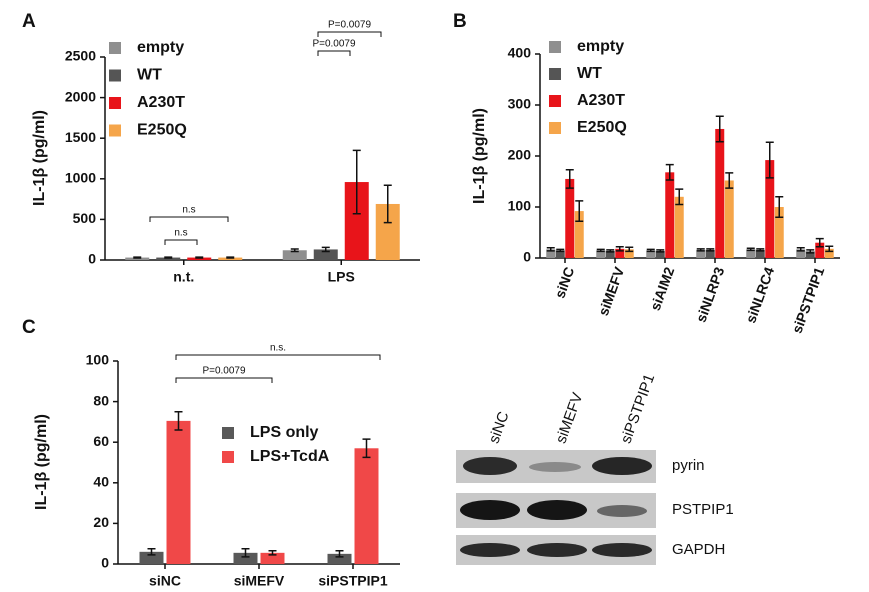 This screenshot has height=592, width=869. I want to click on legend-label: LPS only, so click(284, 432).